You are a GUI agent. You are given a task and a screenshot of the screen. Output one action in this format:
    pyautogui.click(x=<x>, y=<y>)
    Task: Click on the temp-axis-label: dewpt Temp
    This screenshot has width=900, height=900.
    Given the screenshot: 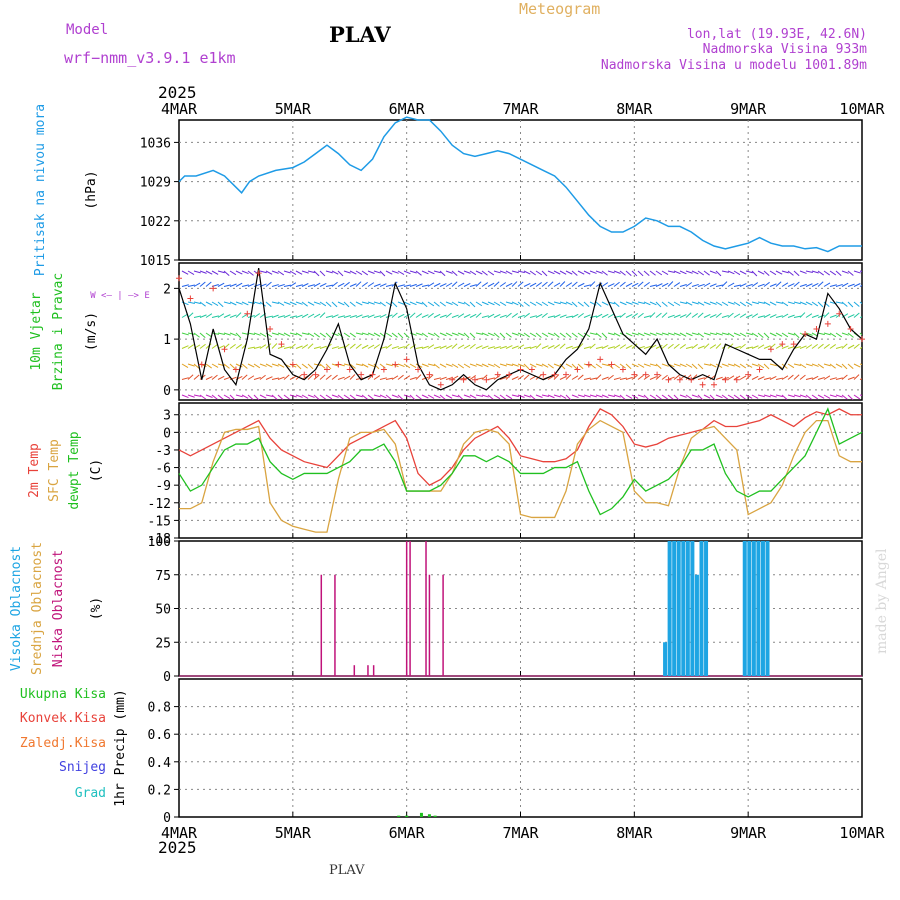 What is the action you would take?
    pyautogui.click(x=74, y=470)
    